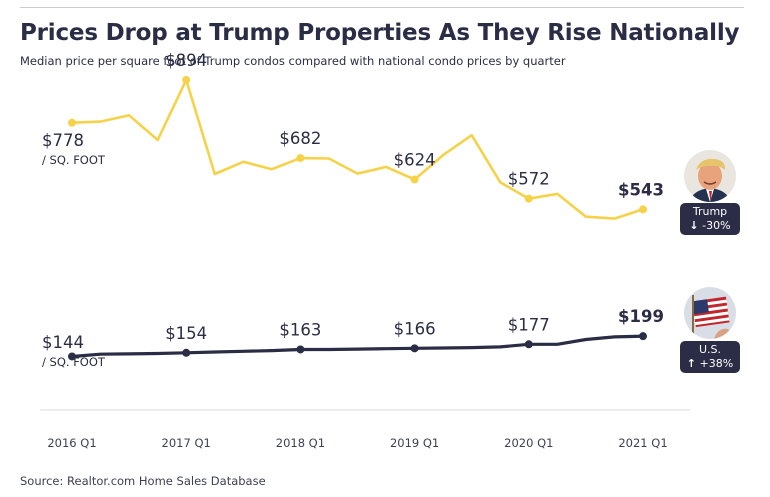 The height and width of the screenshot is (497, 770). What do you see at coordinates (357, 346) in the screenshot?
I see `us-series-line` at bounding box center [357, 346].